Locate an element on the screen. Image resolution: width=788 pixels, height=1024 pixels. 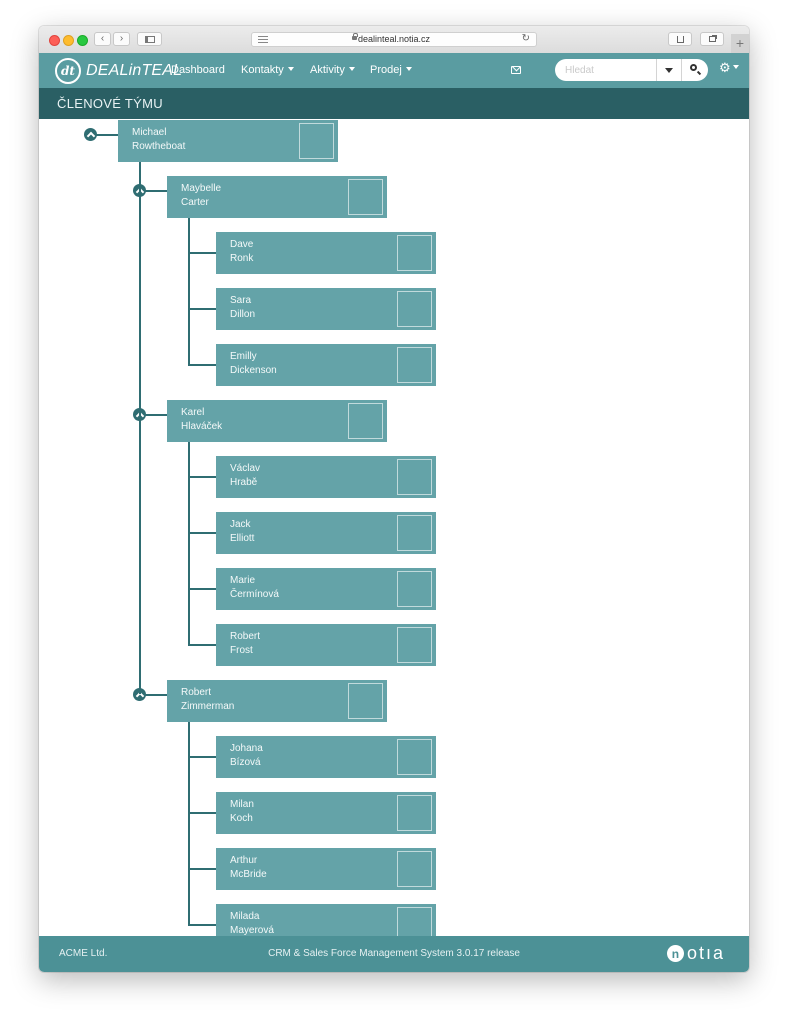
page-title-bar: ČLENOVÉ TÝMU is located at coordinates (394, 103).